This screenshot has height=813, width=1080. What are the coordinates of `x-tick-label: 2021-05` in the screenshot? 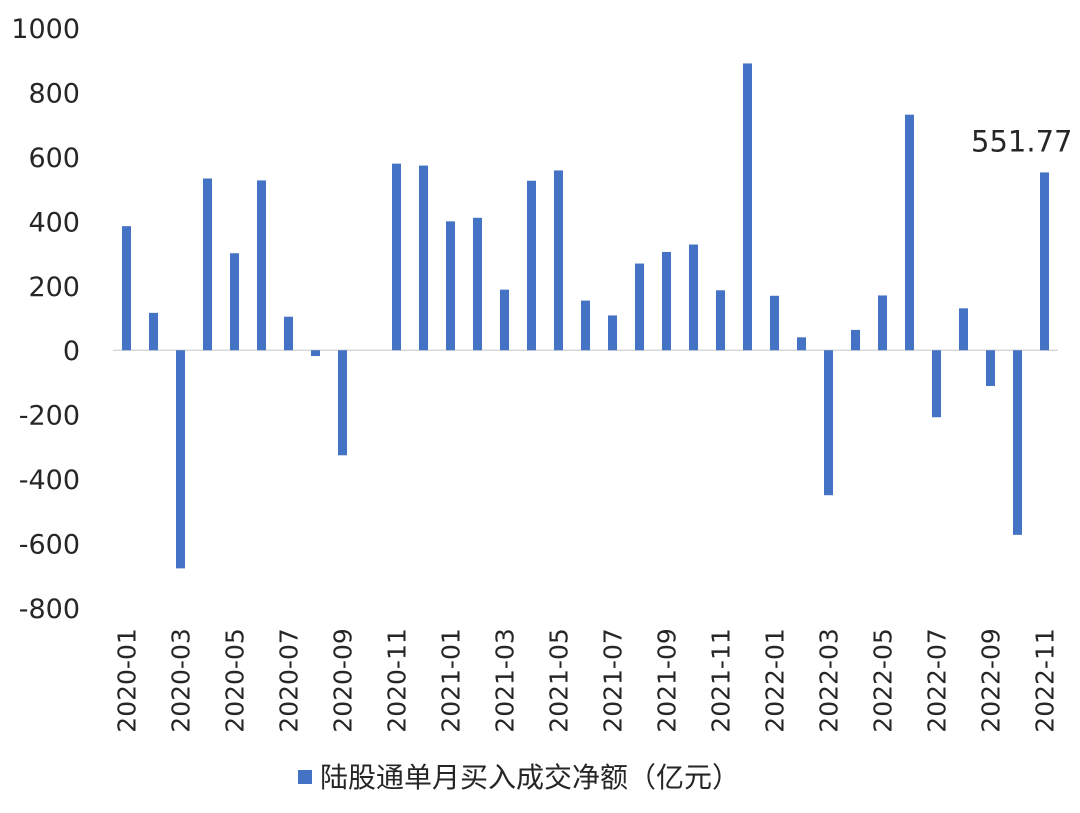 It's located at (559, 680).